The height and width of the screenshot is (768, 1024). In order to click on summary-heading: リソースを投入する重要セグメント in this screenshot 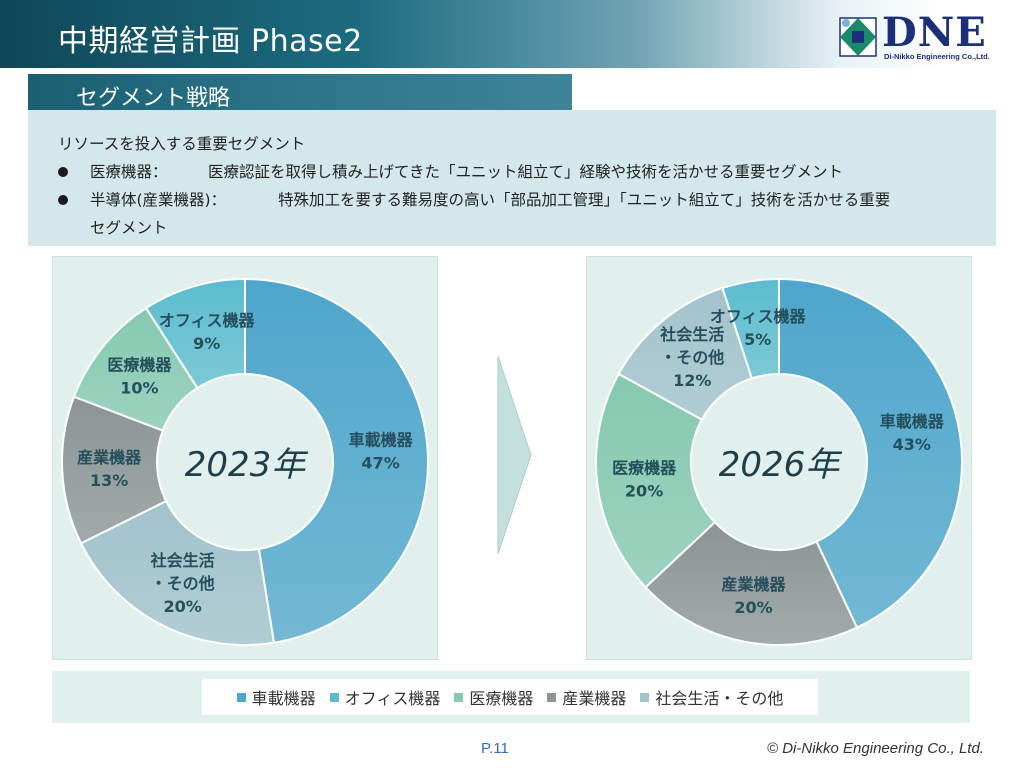, I will do `click(182, 144)`.